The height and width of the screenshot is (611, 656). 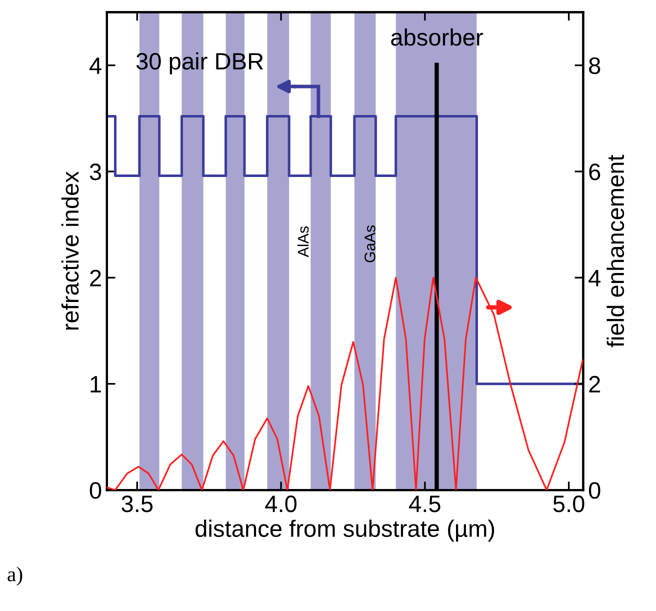 What do you see at coordinates (137, 504) in the screenshot?
I see `x-tick-label: 3.5` at bounding box center [137, 504].